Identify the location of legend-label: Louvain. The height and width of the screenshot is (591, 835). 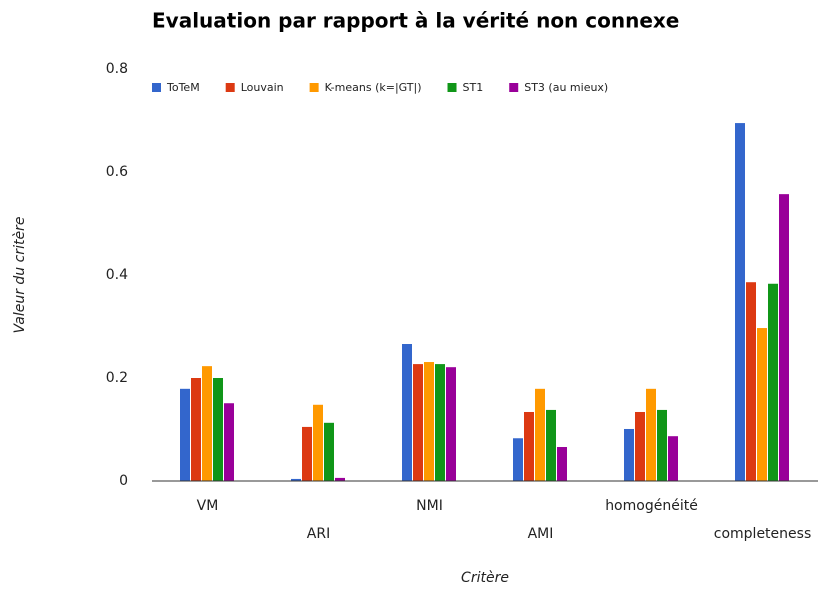
(262, 87).